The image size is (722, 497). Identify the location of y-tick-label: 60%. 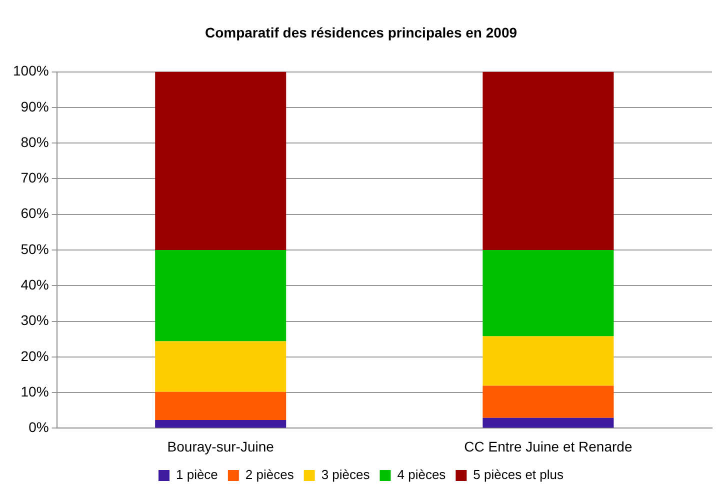
(34, 213).